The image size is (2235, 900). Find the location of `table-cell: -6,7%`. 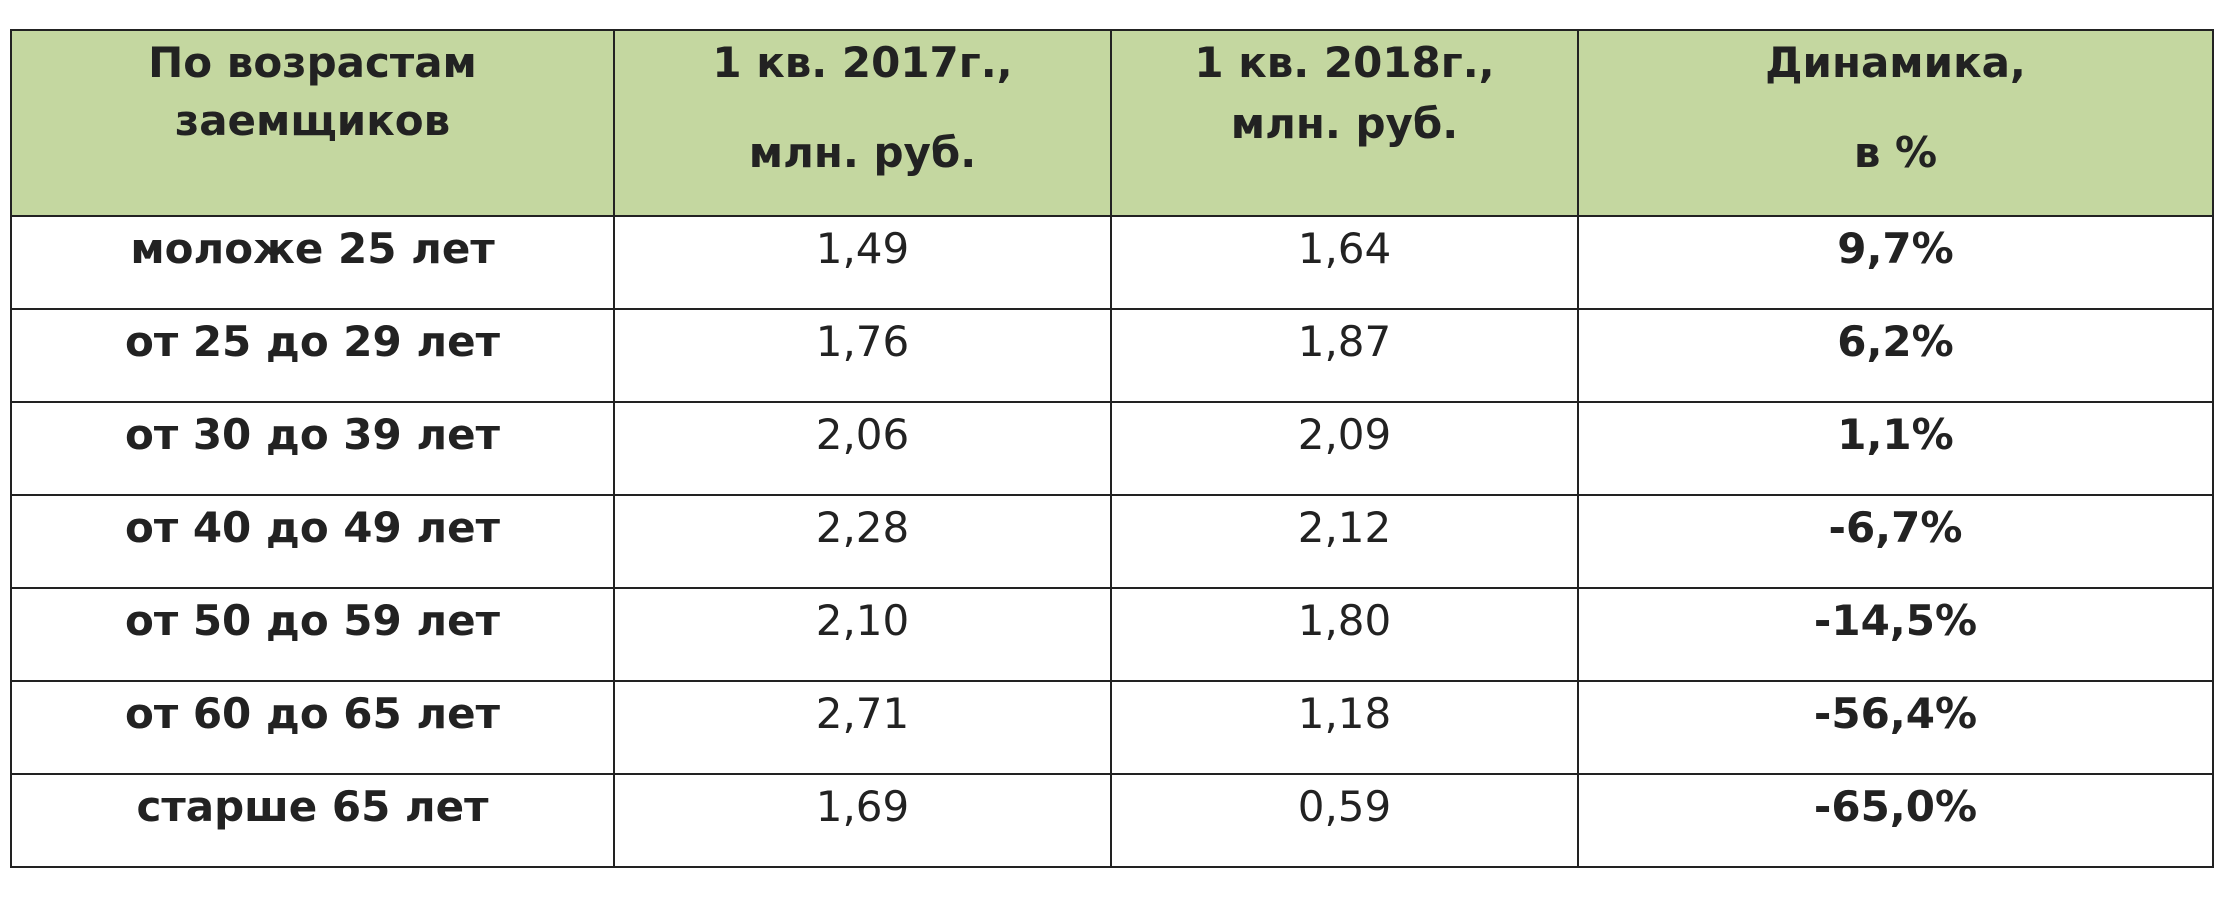

table-cell: -6,7% is located at coordinates (1895, 541).